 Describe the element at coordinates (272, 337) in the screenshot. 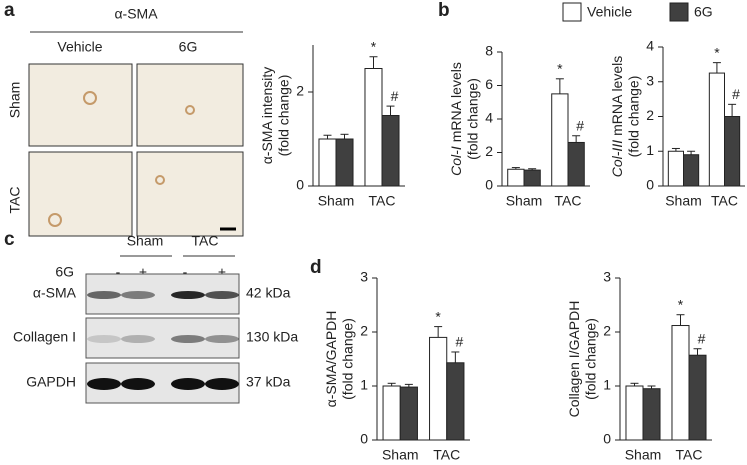

I see `blot-size-label: 130 kDa` at that location.